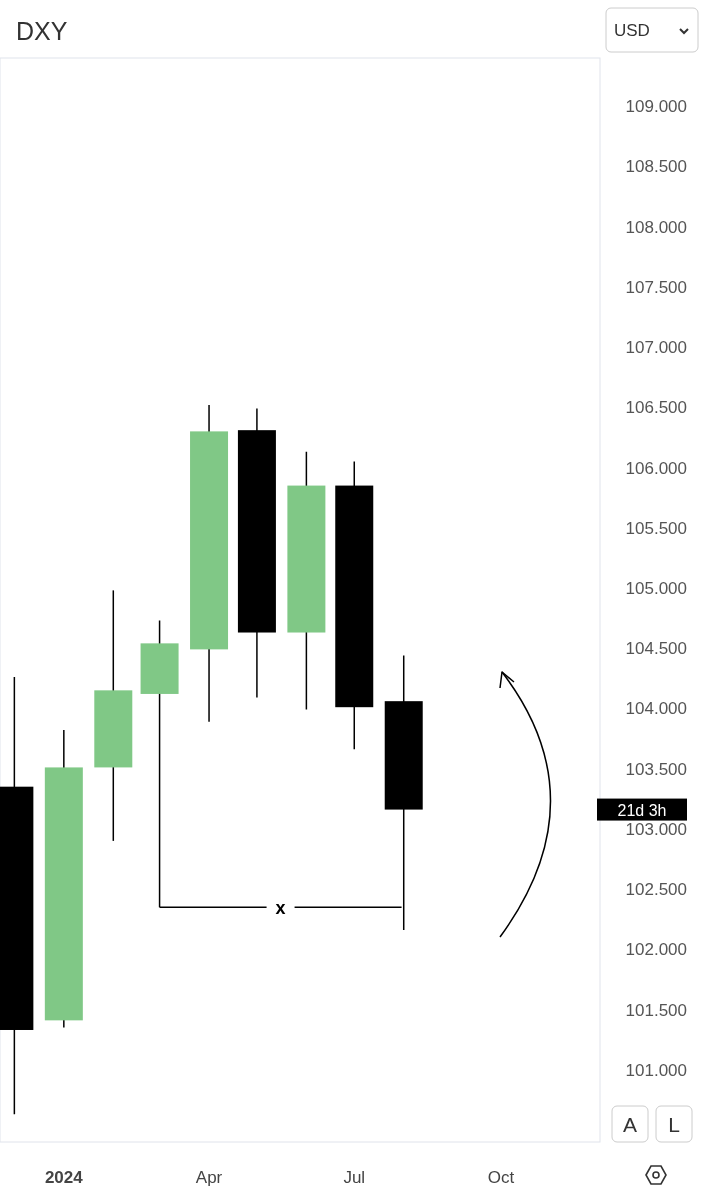 This screenshot has height=1200, width=706. What do you see at coordinates (656, 950) in the screenshot?
I see `y-tick-label: 102.000` at bounding box center [656, 950].